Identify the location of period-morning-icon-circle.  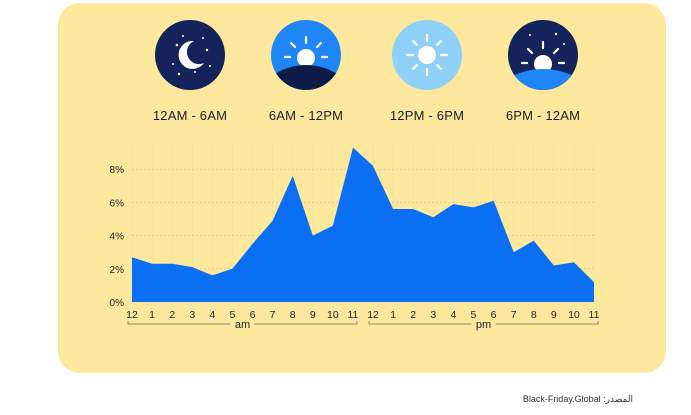
(306, 55).